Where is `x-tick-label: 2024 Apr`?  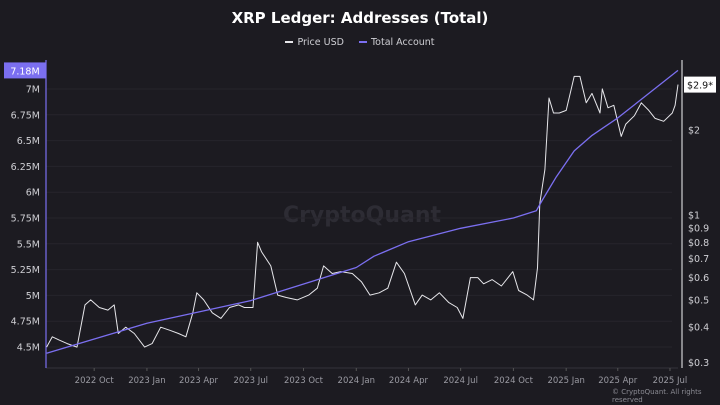
x-tick-label: 2024 Apr is located at coordinates (409, 381).